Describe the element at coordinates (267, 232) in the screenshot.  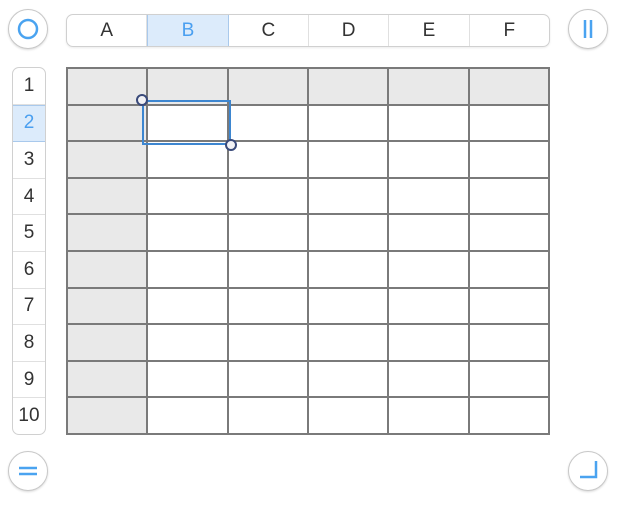
I see `cell-C5` at that location.